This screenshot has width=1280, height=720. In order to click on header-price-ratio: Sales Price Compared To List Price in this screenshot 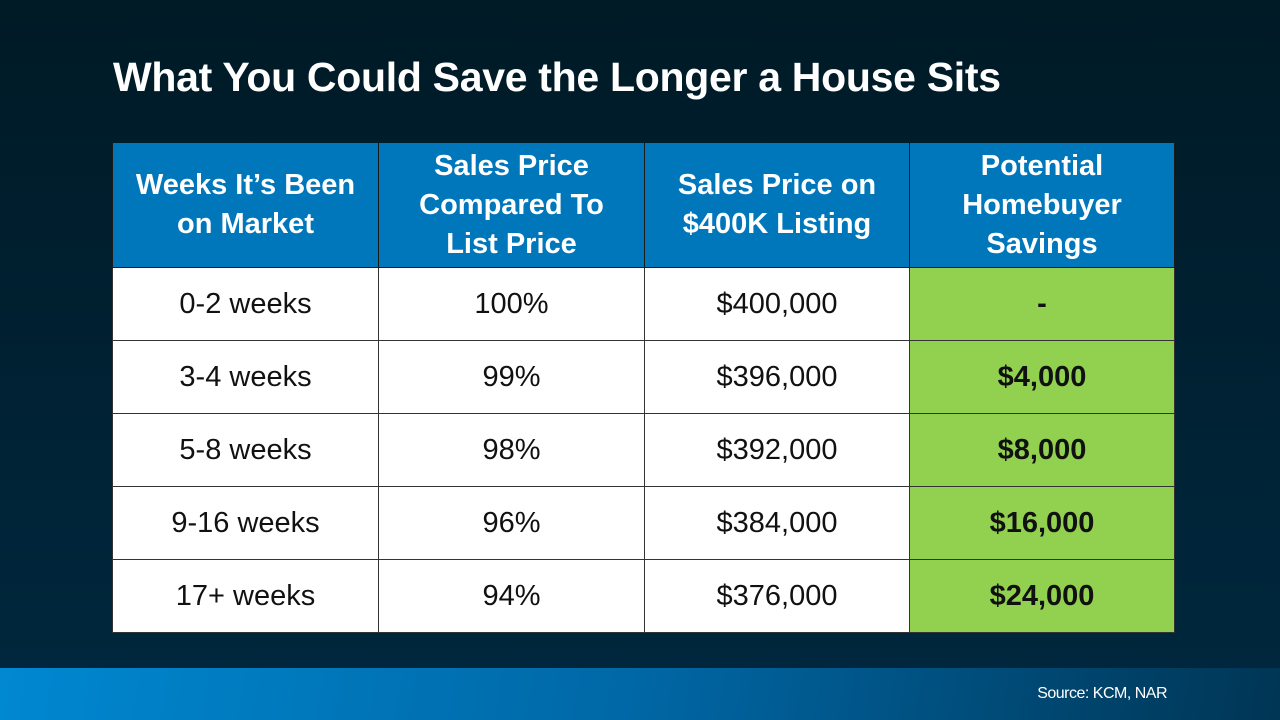, I will do `click(511, 205)`.